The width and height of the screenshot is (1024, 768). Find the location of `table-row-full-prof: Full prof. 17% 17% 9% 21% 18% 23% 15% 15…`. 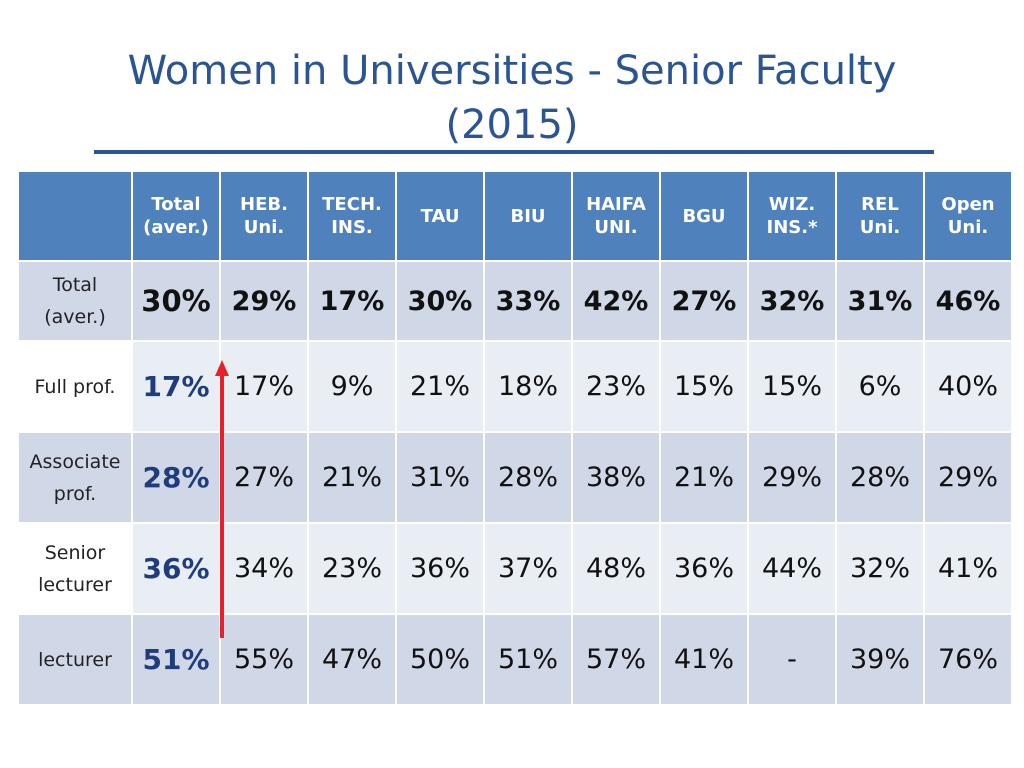

table-row-full-prof: Full prof. 17% 17% 9% 21% 18% 23% 15% 15… is located at coordinates (515, 386).